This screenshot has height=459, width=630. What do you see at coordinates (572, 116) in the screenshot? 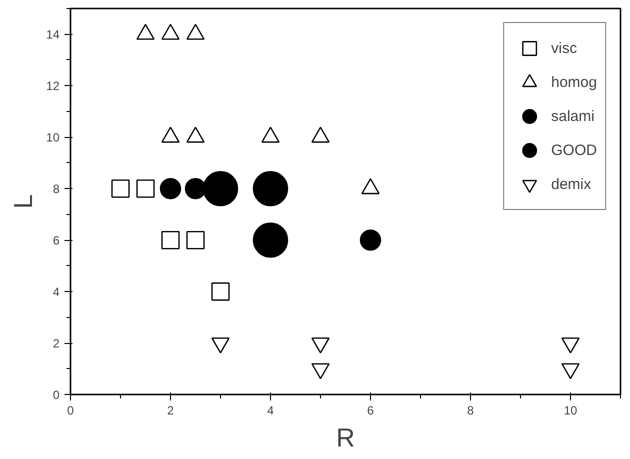
I see `legend-label: salami` at bounding box center [572, 116].